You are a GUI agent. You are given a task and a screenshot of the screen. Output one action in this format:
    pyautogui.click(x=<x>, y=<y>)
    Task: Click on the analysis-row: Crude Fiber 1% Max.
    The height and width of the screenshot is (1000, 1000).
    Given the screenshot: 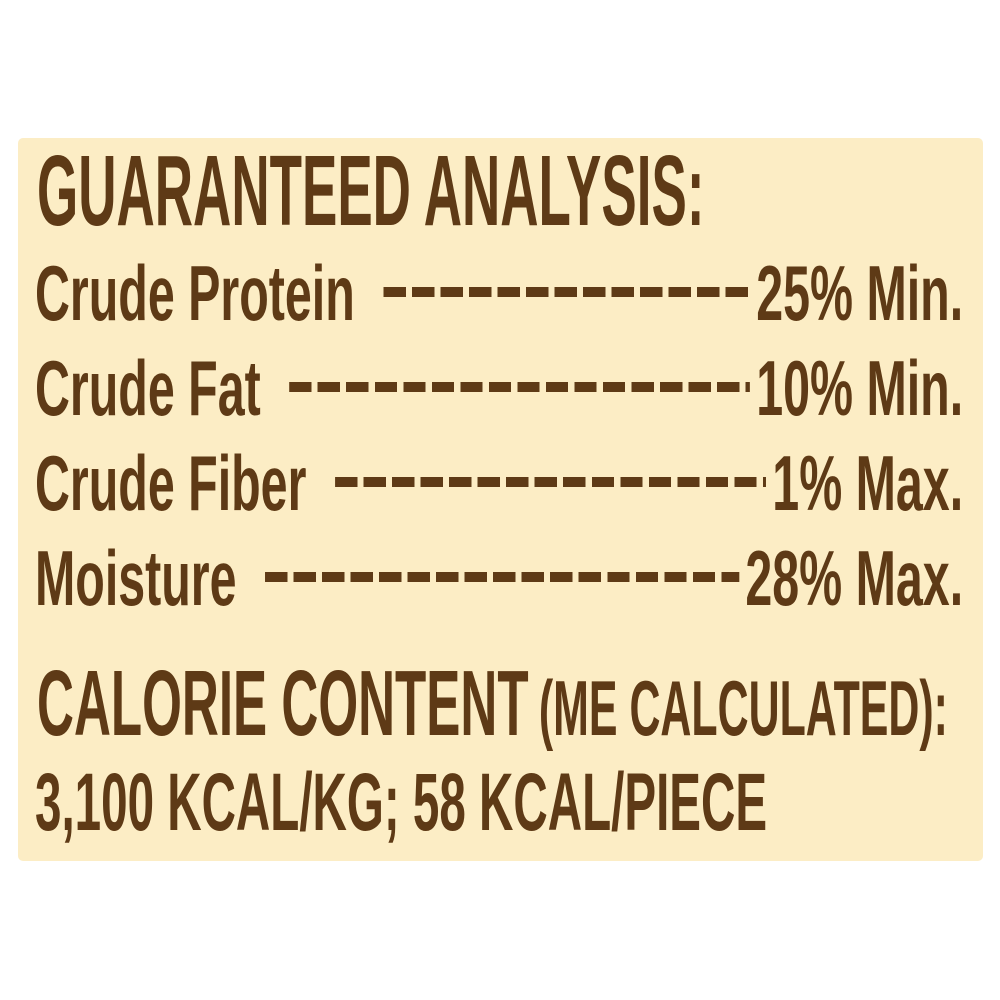 What is the action you would take?
    pyautogui.click(x=499, y=483)
    